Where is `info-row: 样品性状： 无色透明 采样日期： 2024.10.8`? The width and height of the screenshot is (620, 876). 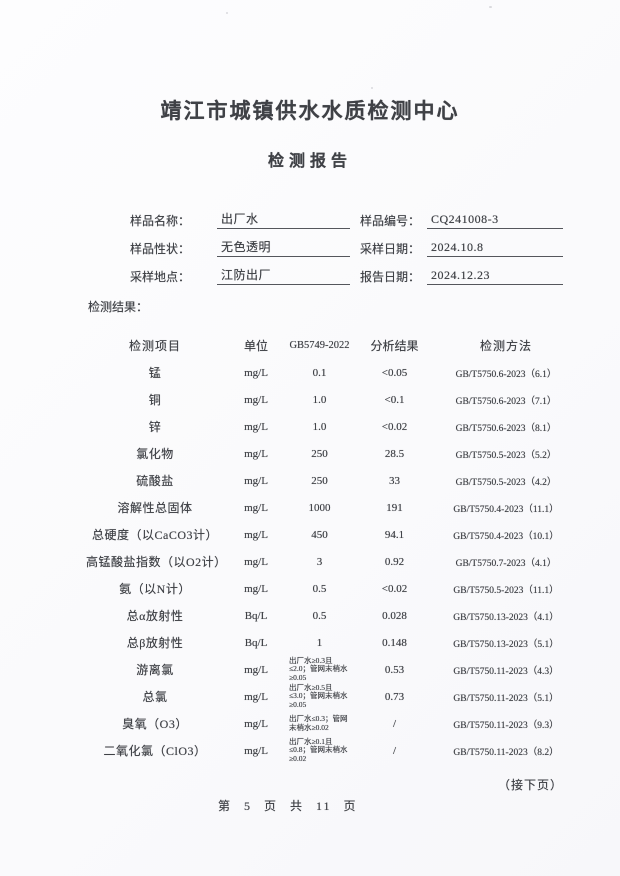
info-row: 样品性状： 无色透明 采样日期： 2024.10.8 is located at coordinates (347, 243).